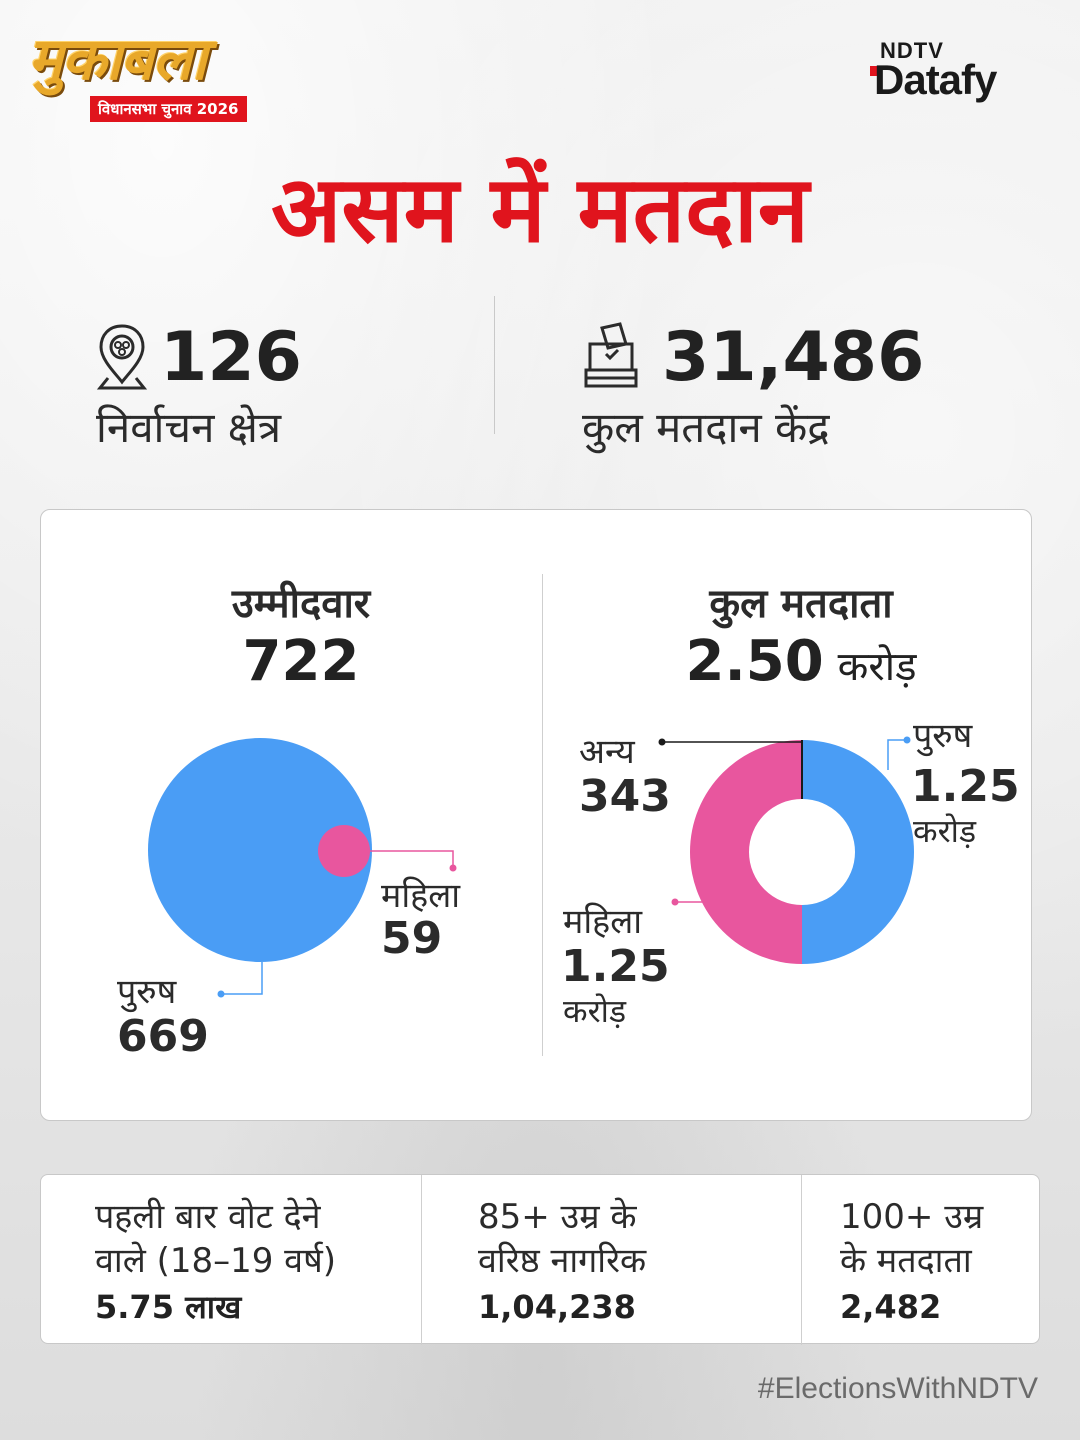 The height and width of the screenshot is (1440, 1080). What do you see at coordinates (611, 357) in the screenshot?
I see `ballot-box-icon` at bounding box center [611, 357].